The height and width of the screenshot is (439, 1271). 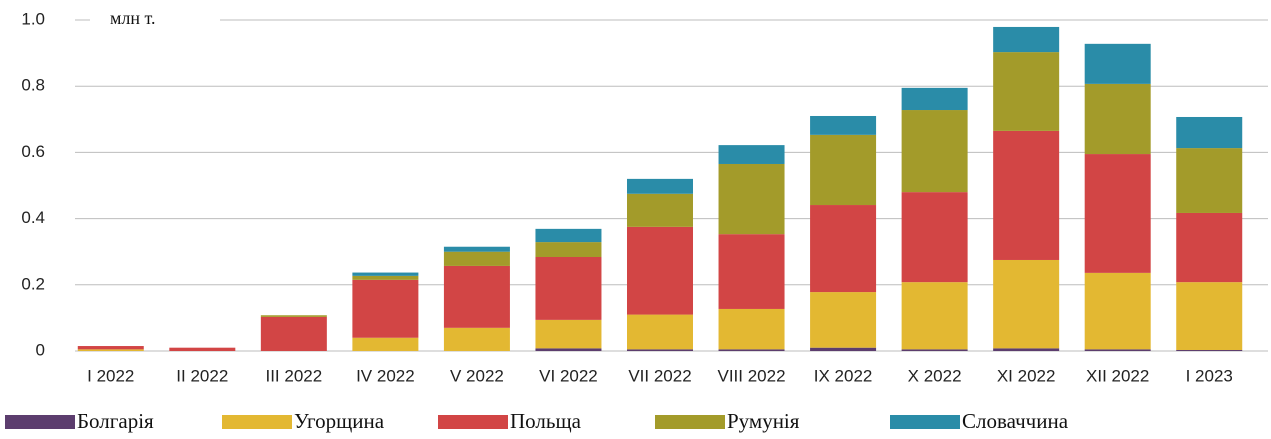 What do you see at coordinates (293, 375) in the screenshot?
I see `x-tick-label: III 2022` at bounding box center [293, 375].